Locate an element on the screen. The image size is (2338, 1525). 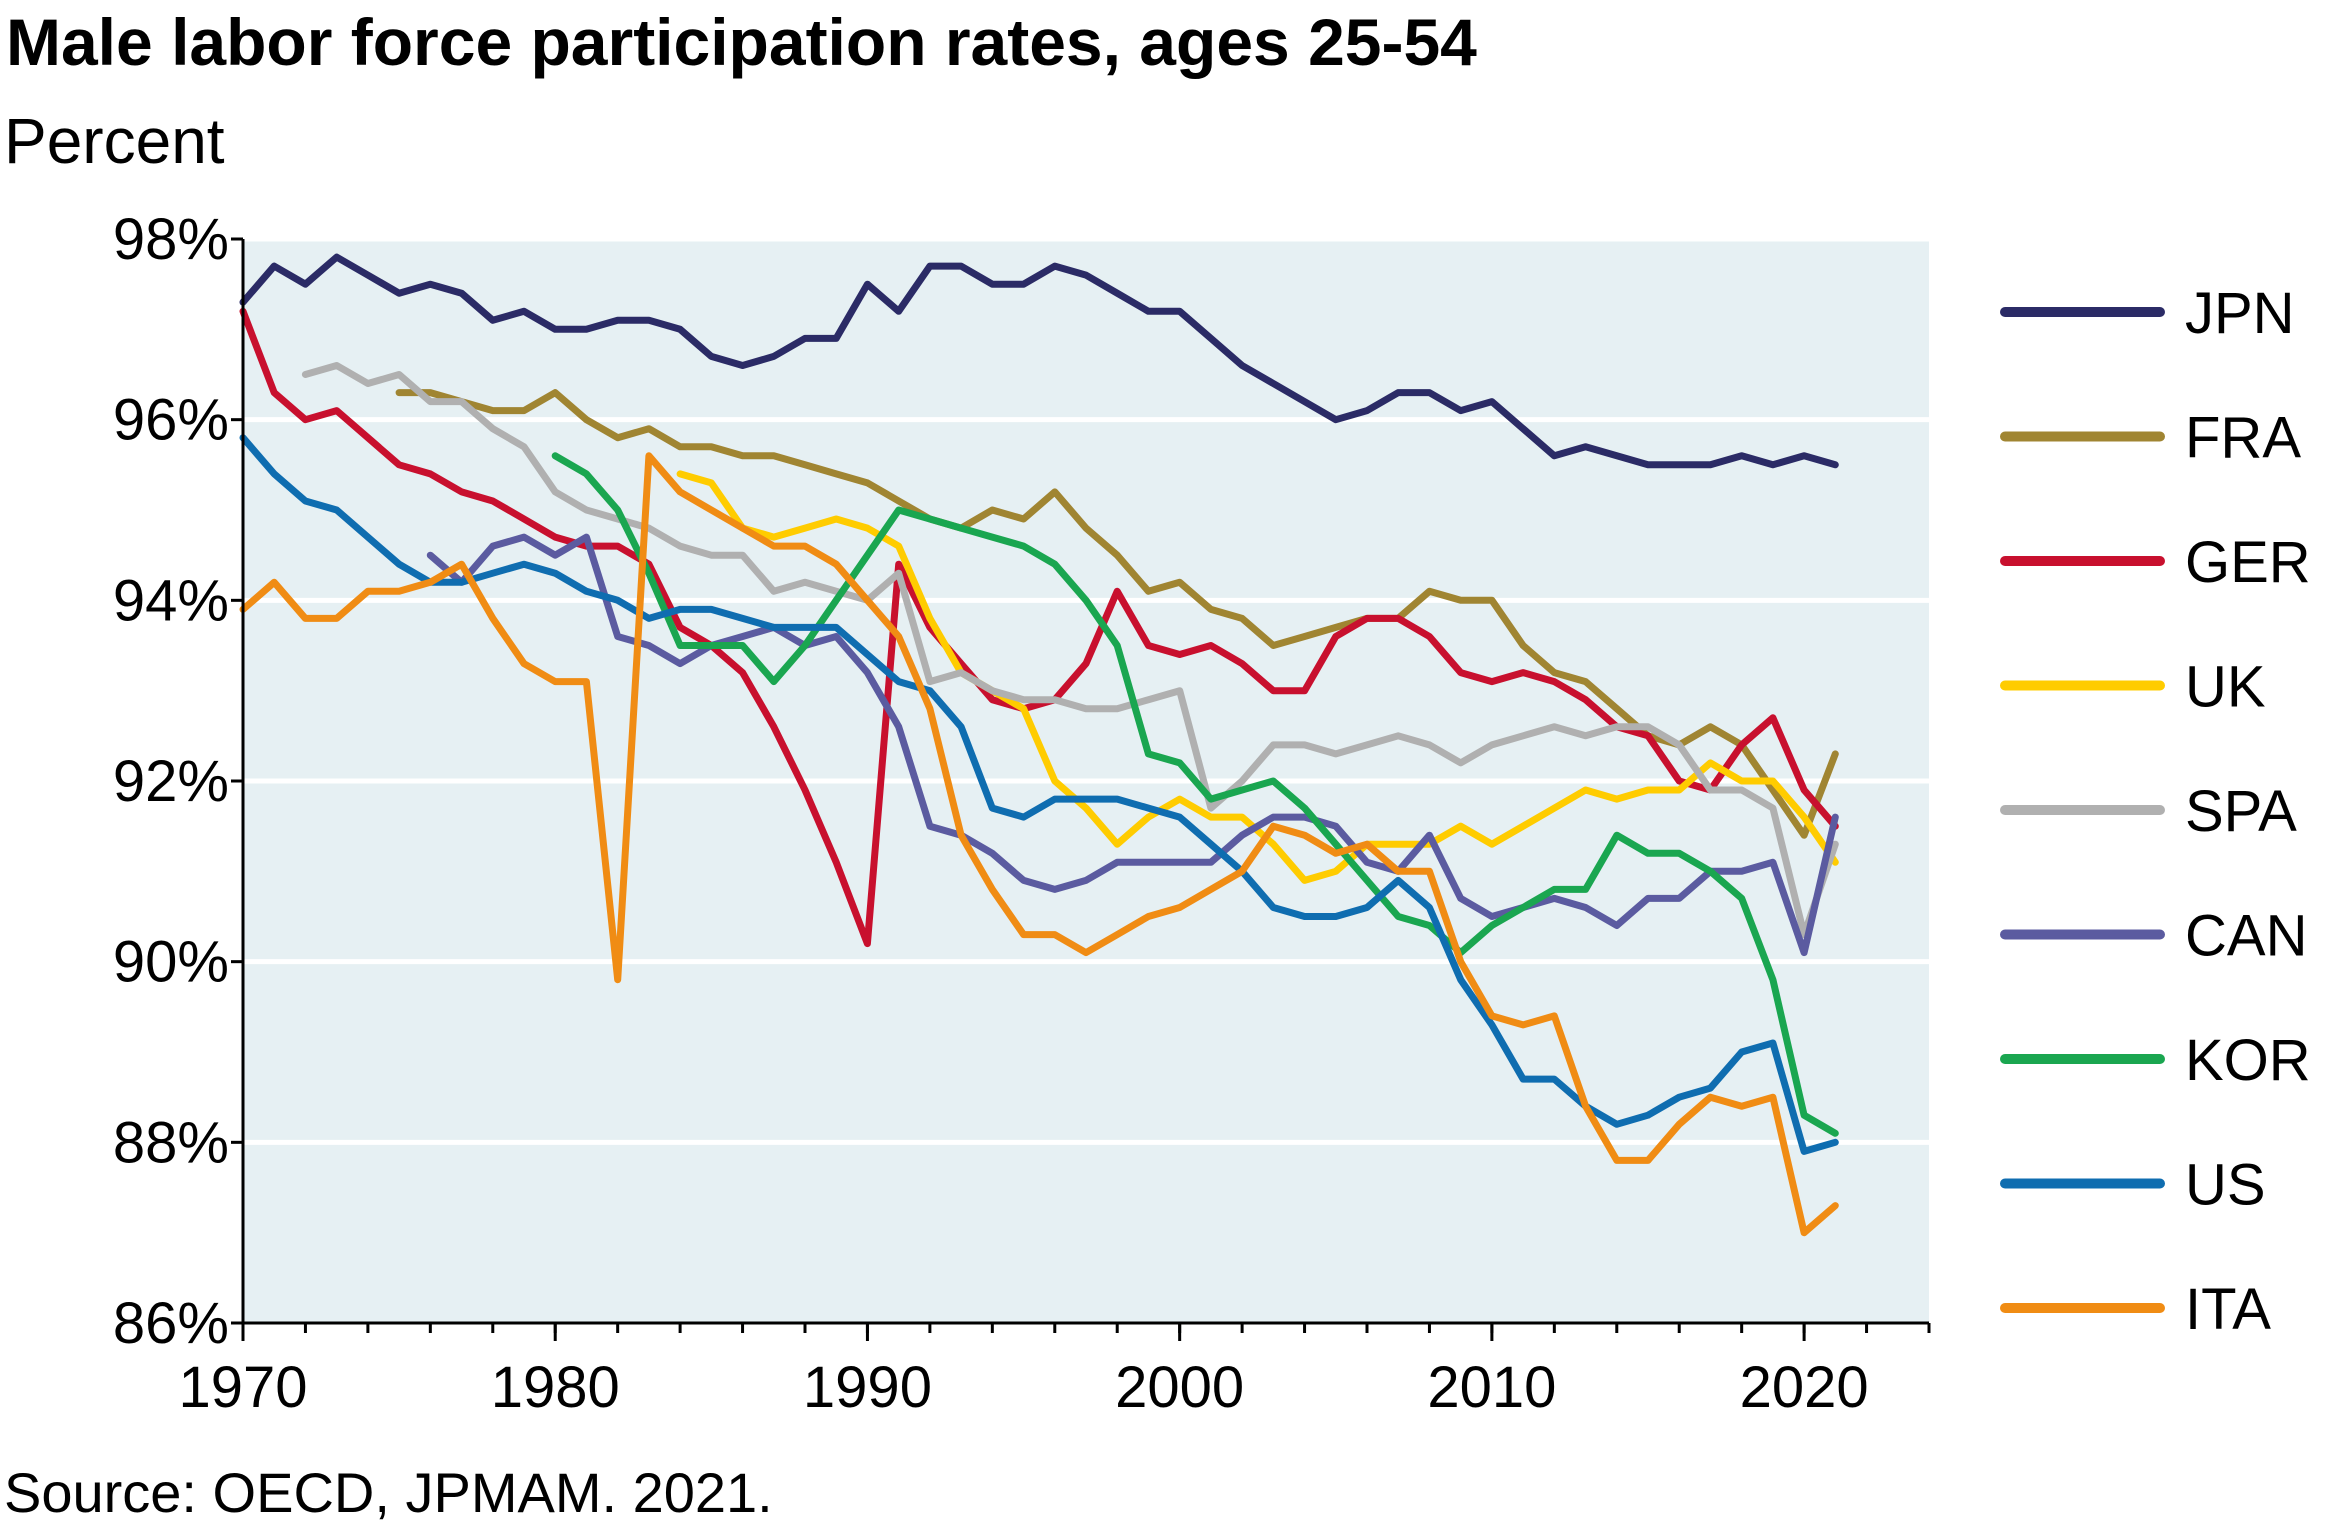
legend-label-ger: GER is located at coordinates (2248, 562).